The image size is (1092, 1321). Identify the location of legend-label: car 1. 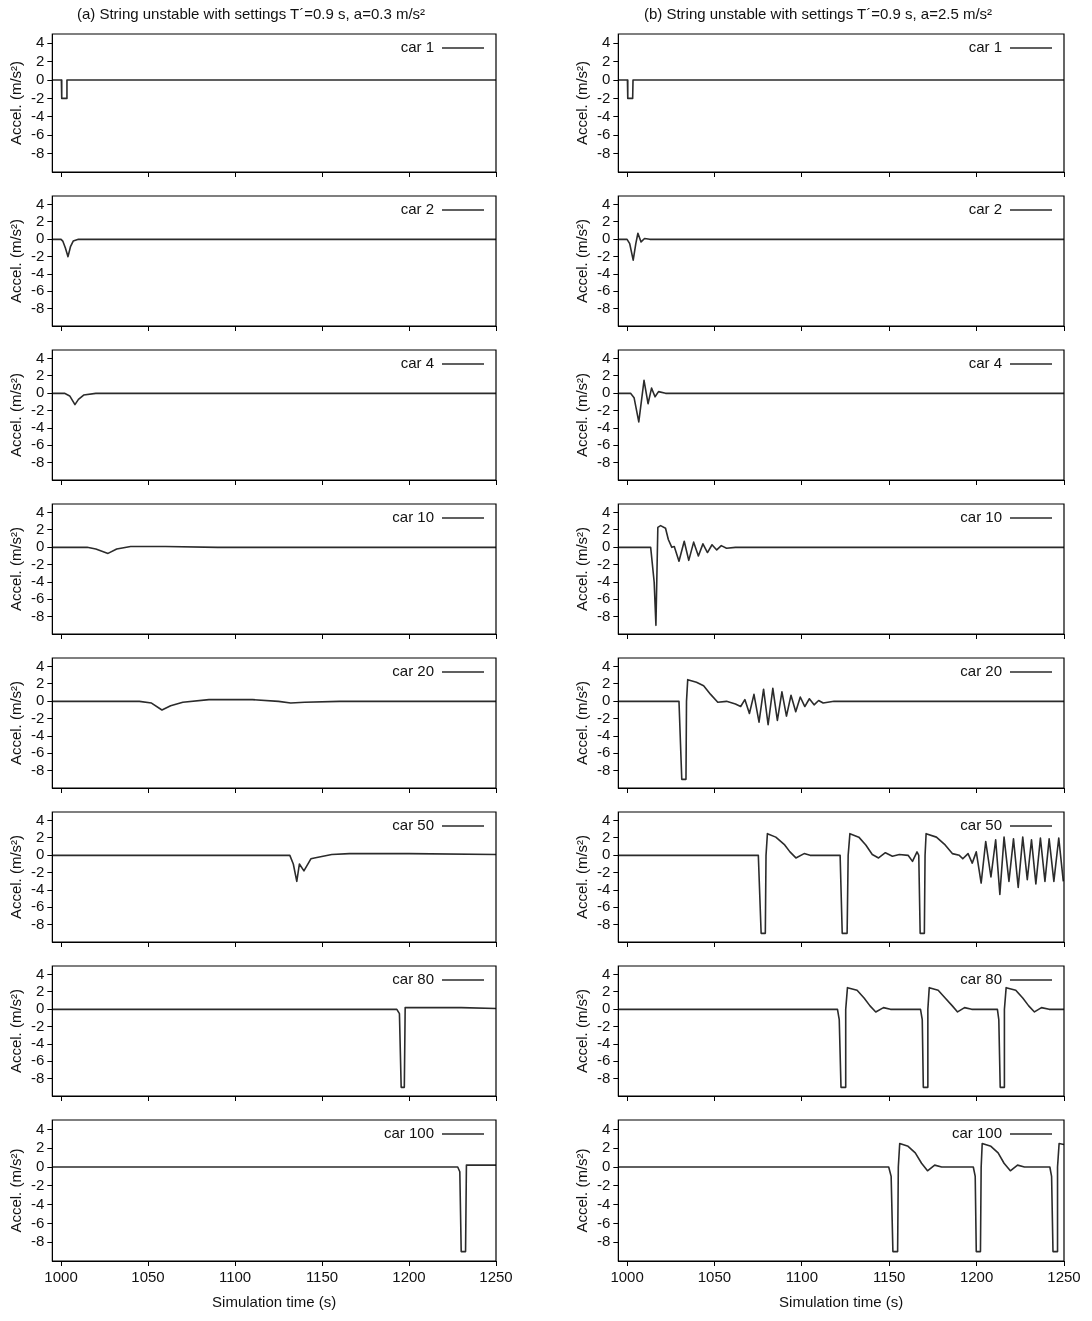
(985, 47).